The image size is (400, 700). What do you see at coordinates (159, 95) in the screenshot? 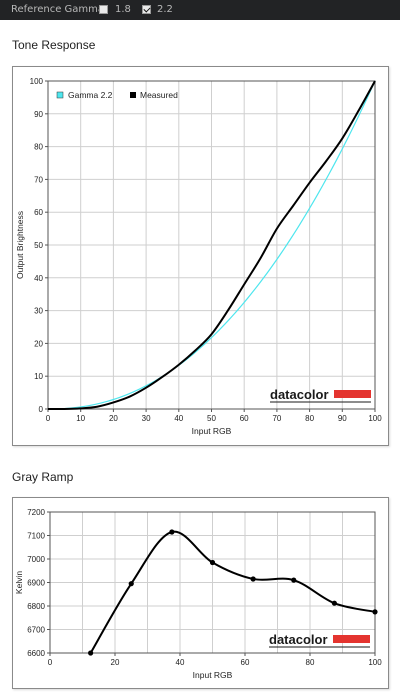
I see `legend-label-measured: Measured` at bounding box center [159, 95].